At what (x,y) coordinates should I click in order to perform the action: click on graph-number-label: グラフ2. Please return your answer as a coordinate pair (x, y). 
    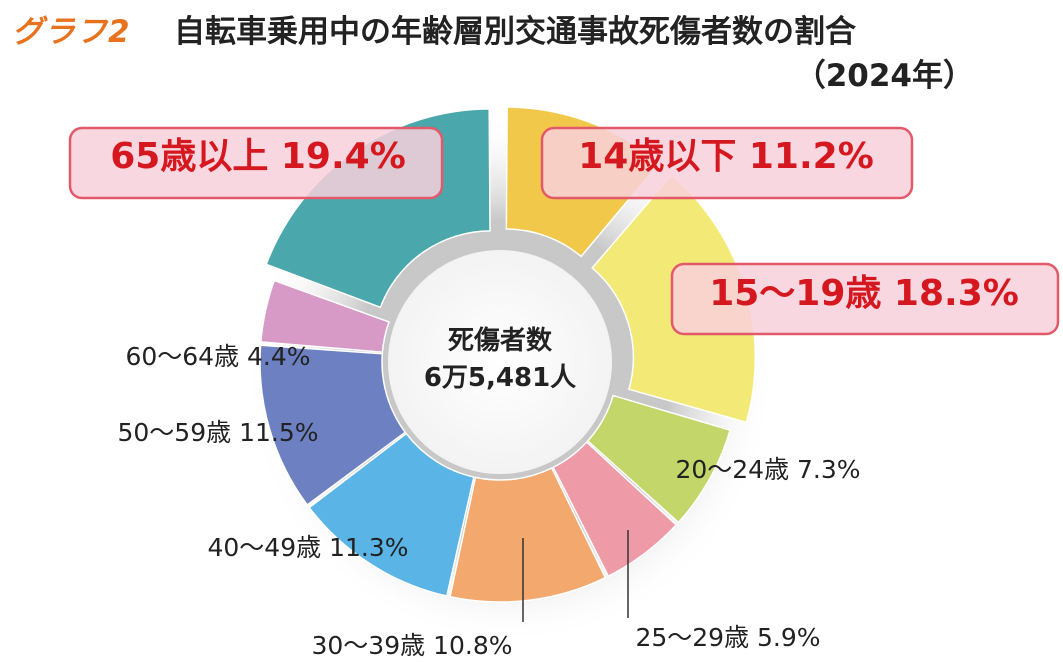
    Looking at the image, I should click on (71, 32).